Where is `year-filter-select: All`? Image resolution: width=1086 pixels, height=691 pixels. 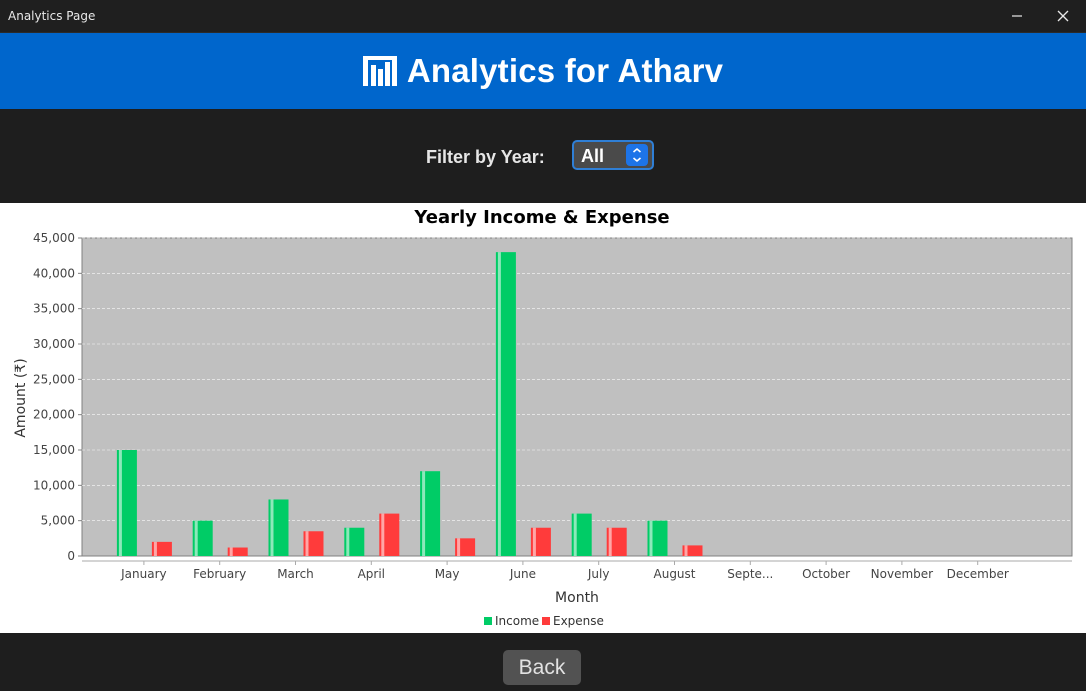 year-filter-select: All is located at coordinates (613, 155).